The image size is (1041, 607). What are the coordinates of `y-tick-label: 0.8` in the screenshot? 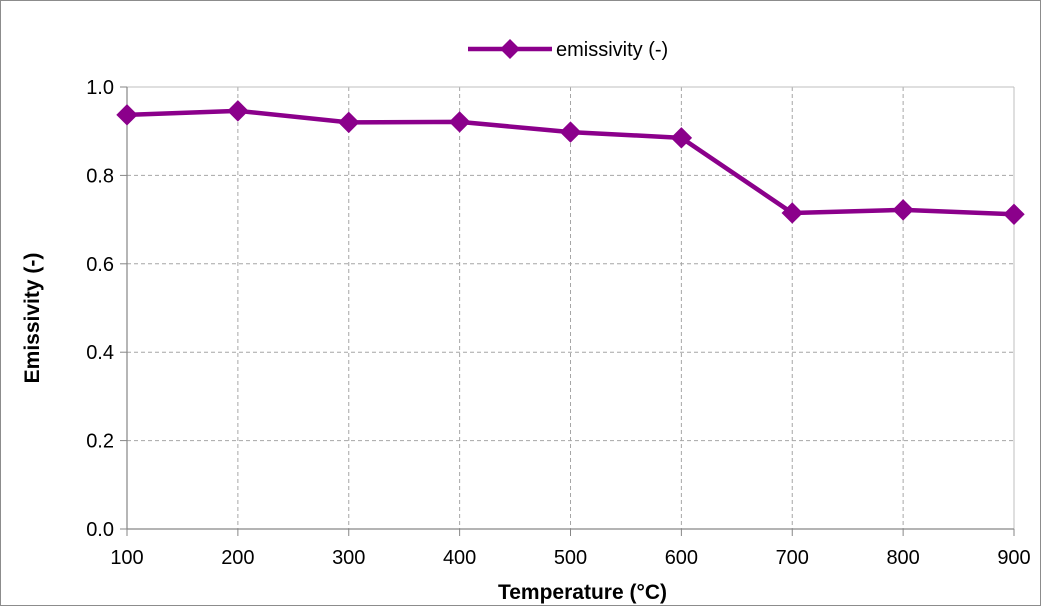 It's located at (100, 176).